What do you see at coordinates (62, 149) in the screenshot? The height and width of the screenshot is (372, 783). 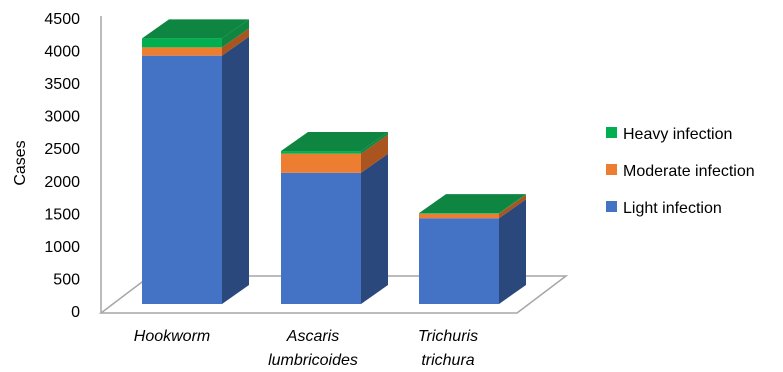 I see `y-tick-label: 2500` at bounding box center [62, 149].